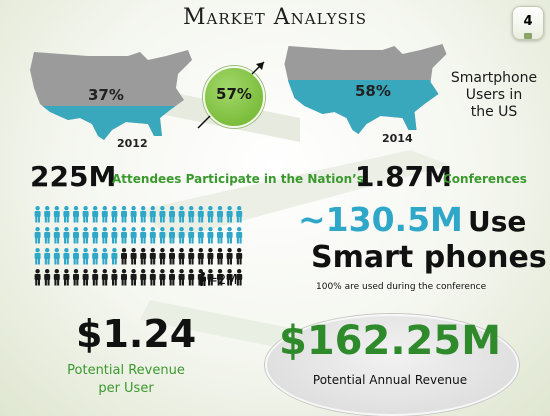 This screenshot has height=416, width=550. I want to click on map-2014-percent: 58%, so click(373, 91).